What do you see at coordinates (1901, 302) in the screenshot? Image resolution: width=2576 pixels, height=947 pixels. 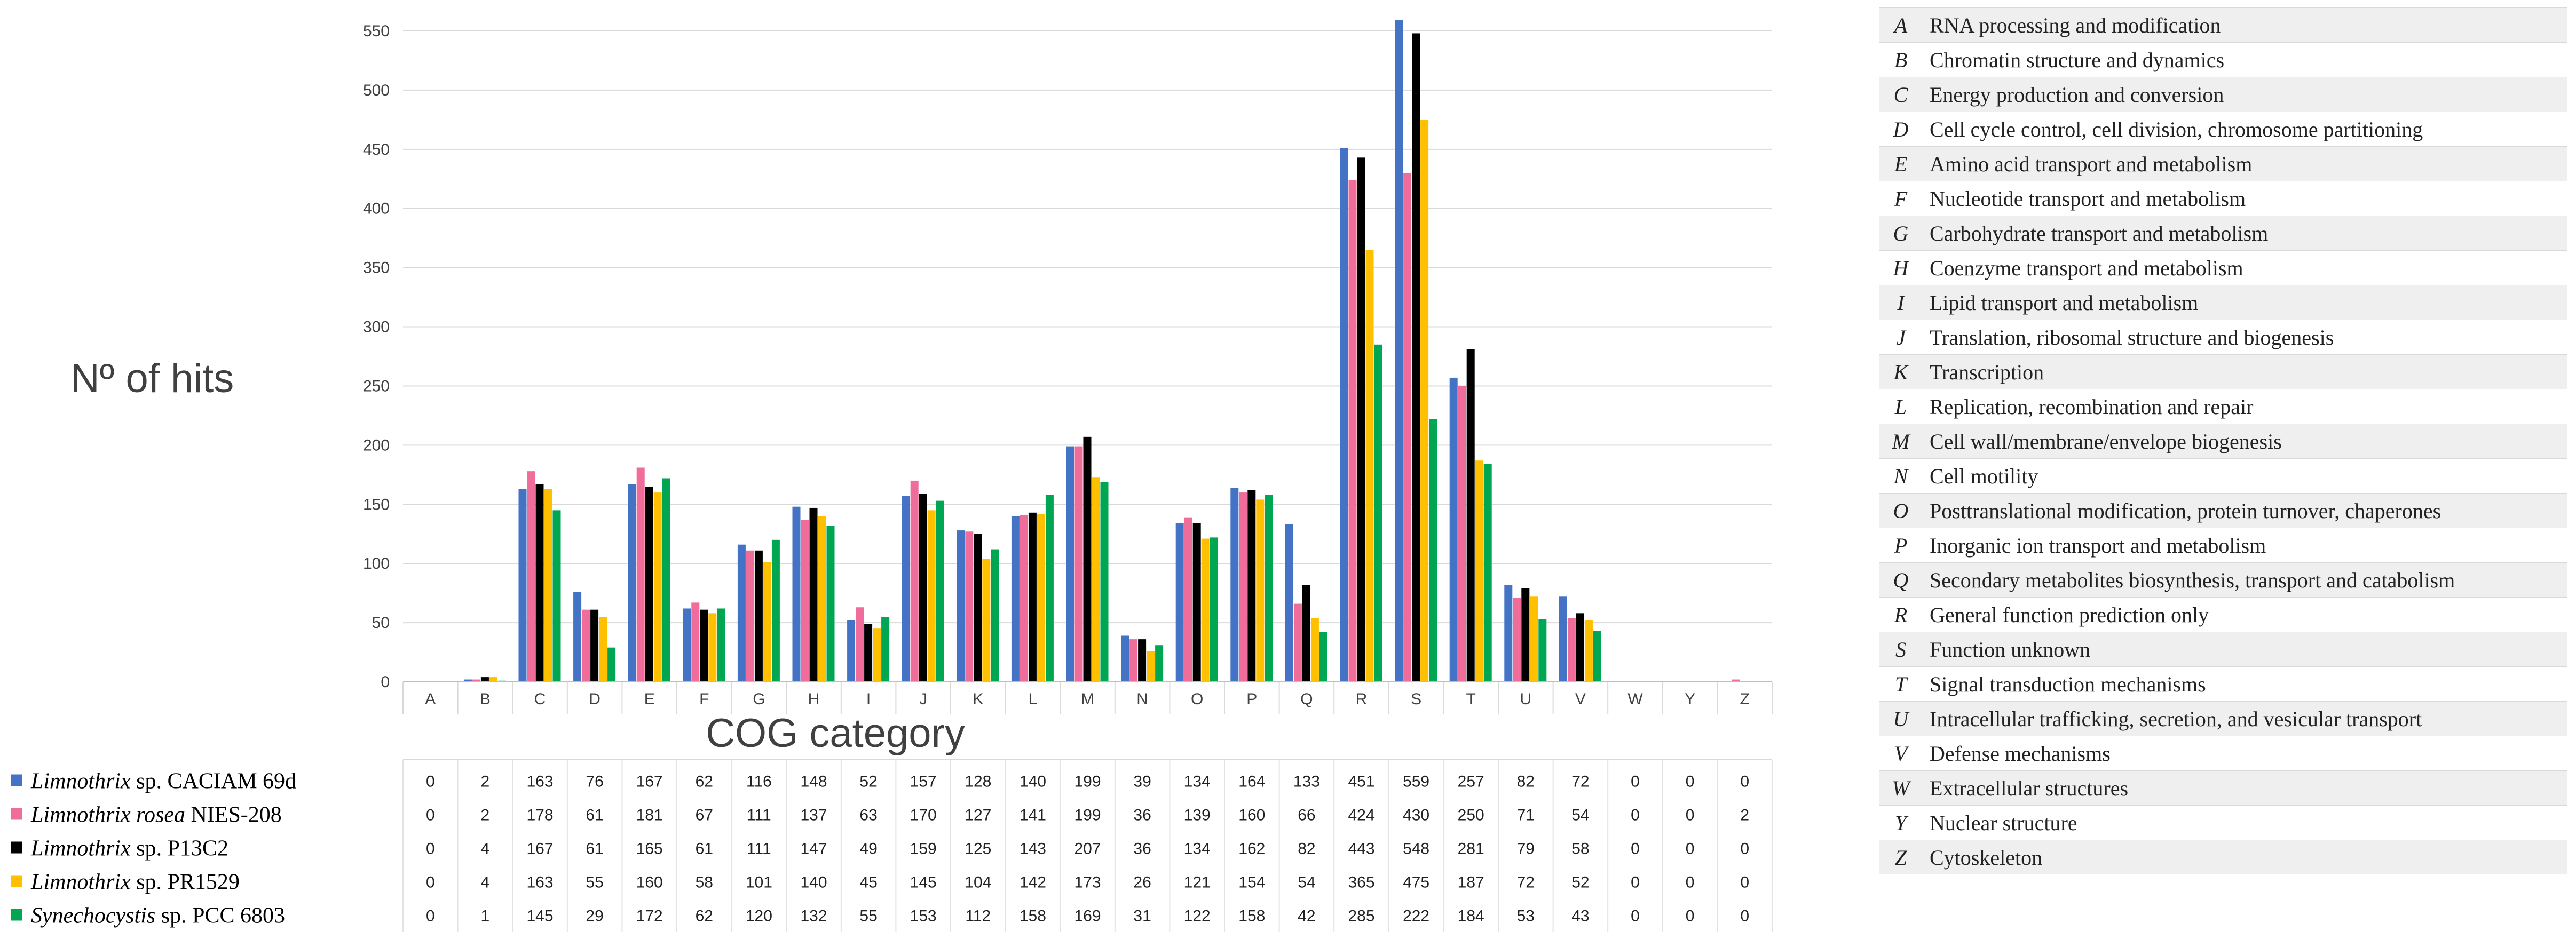 I see `cog-code: I` at bounding box center [1901, 302].